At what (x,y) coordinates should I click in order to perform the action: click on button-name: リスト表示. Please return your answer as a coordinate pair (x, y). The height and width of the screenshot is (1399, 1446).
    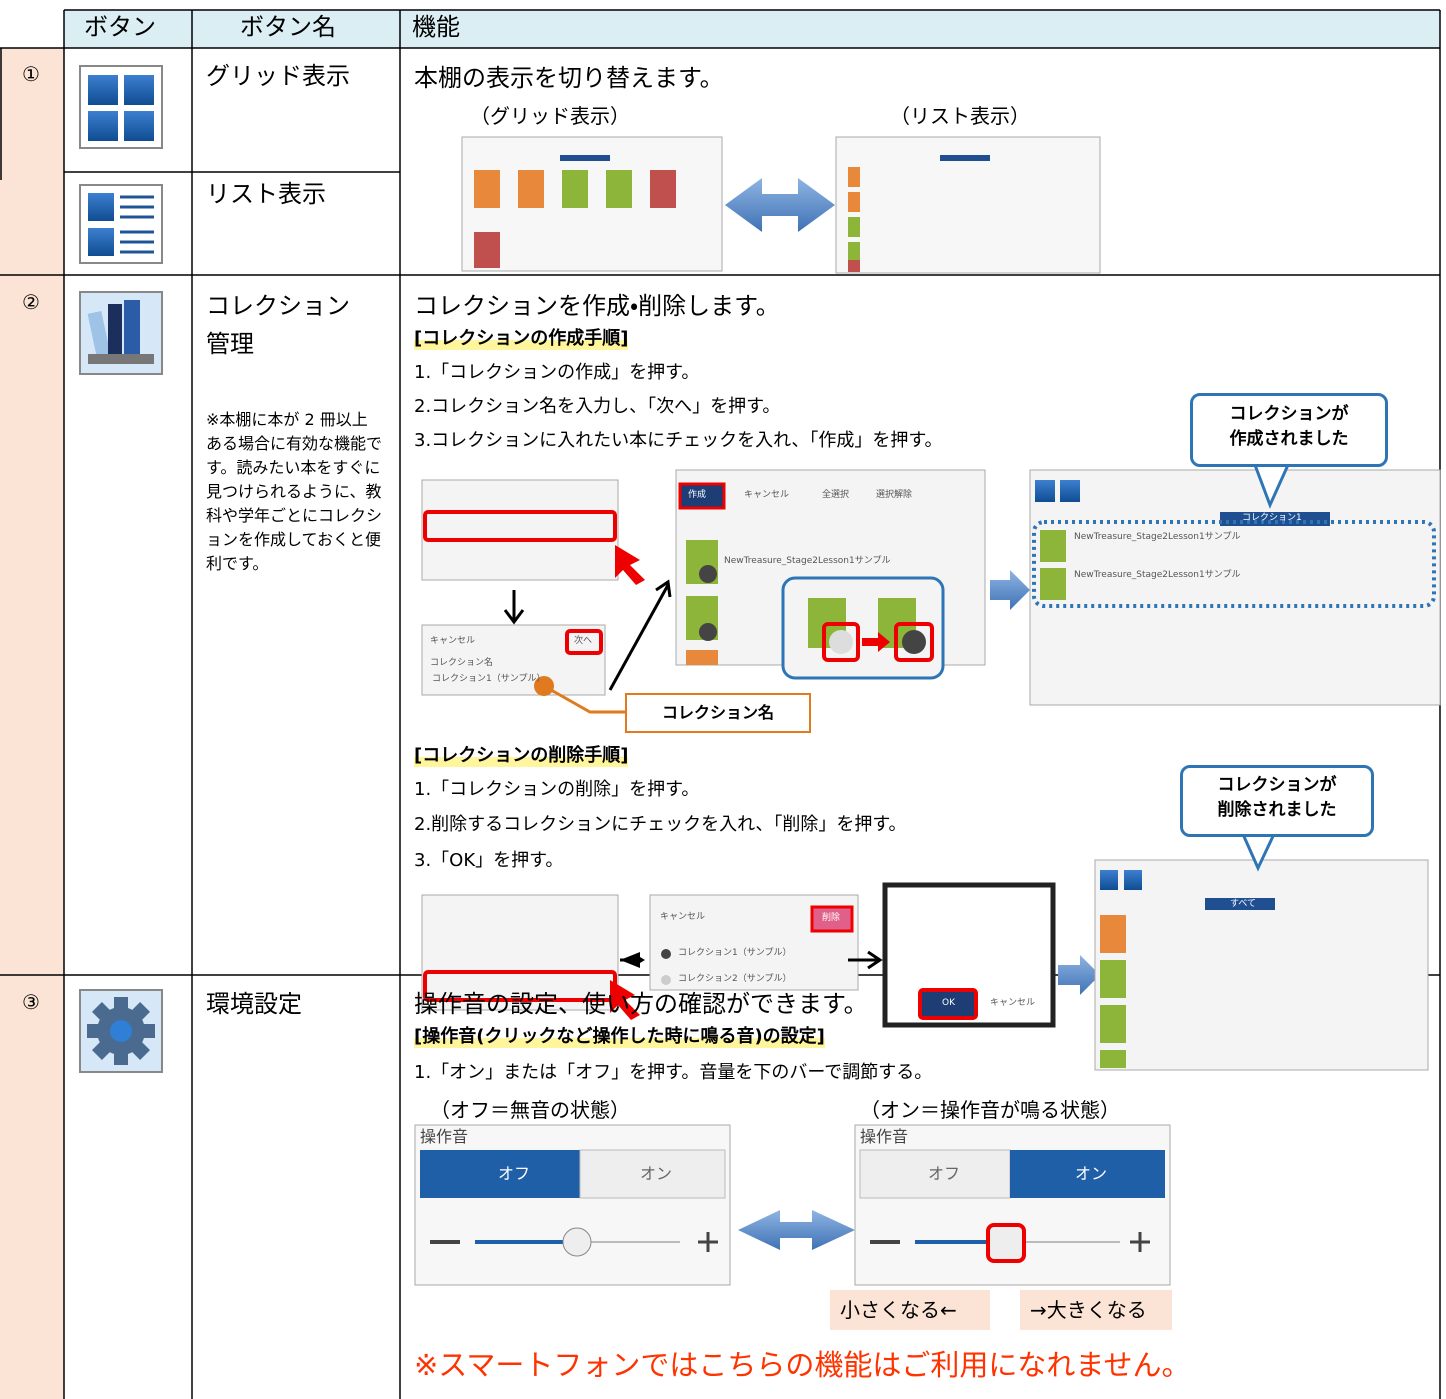
    Looking at the image, I should click on (266, 194).